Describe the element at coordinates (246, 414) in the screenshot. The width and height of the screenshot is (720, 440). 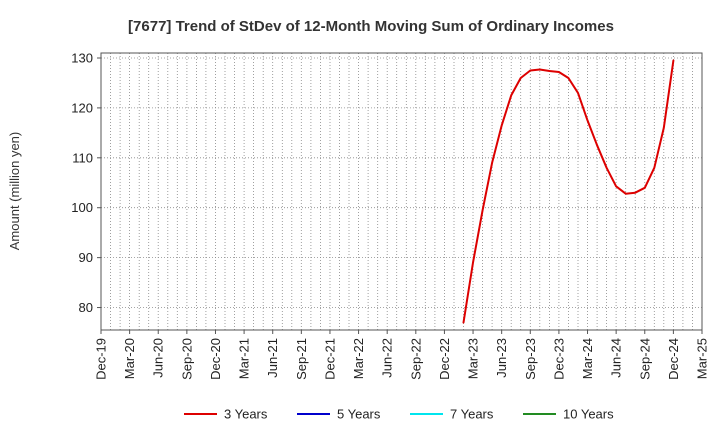
I see `legend-label-3-years: 3 Years` at that location.